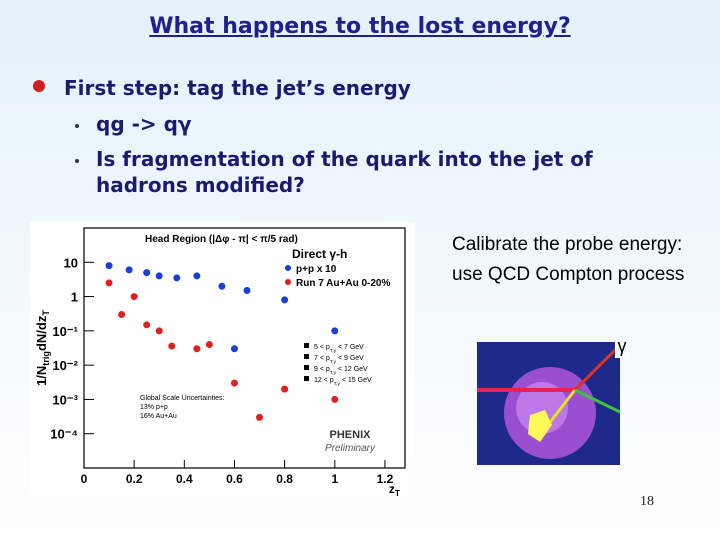  I want to click on y-tick-label: 10, so click(71, 262).